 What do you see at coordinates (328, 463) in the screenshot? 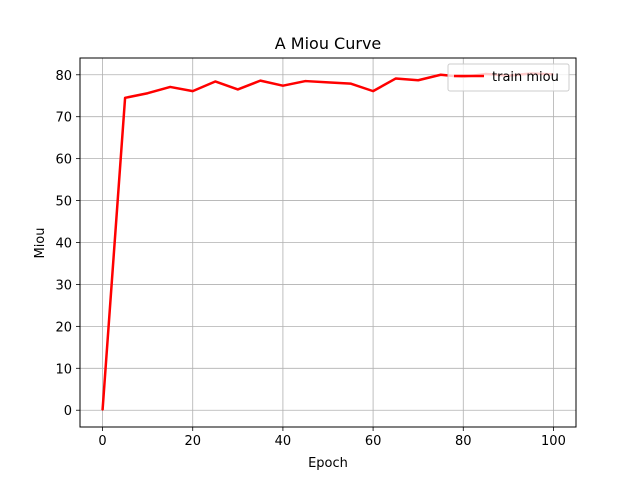
I see `x-axis-label: Epoch` at bounding box center [328, 463].